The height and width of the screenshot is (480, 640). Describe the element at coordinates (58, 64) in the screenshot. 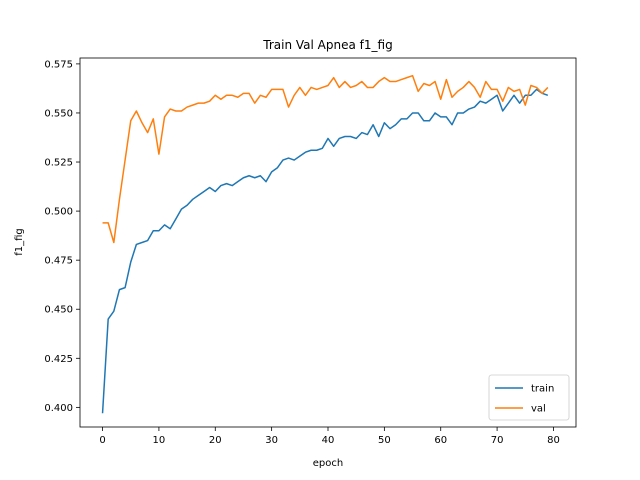

I see `y-tick-label: 0.575` at that location.